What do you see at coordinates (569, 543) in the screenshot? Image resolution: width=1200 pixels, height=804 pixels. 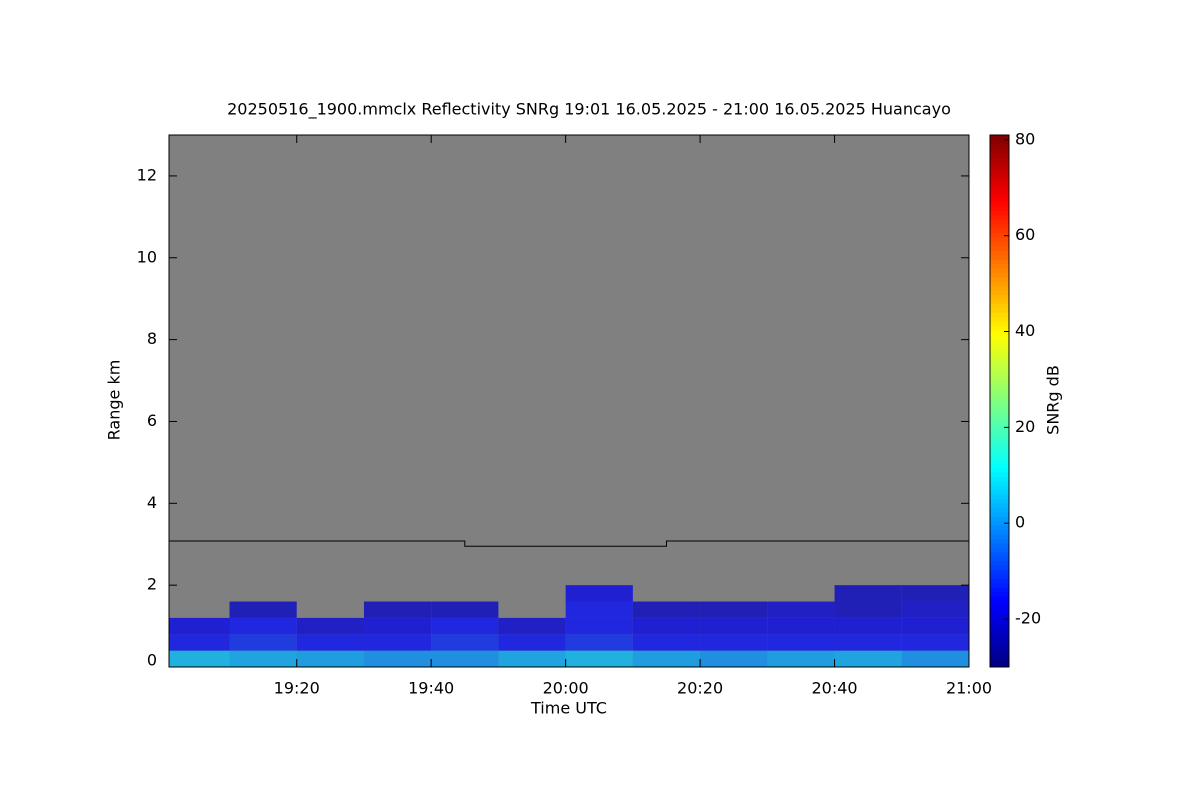 I see `profile-line` at bounding box center [569, 543].